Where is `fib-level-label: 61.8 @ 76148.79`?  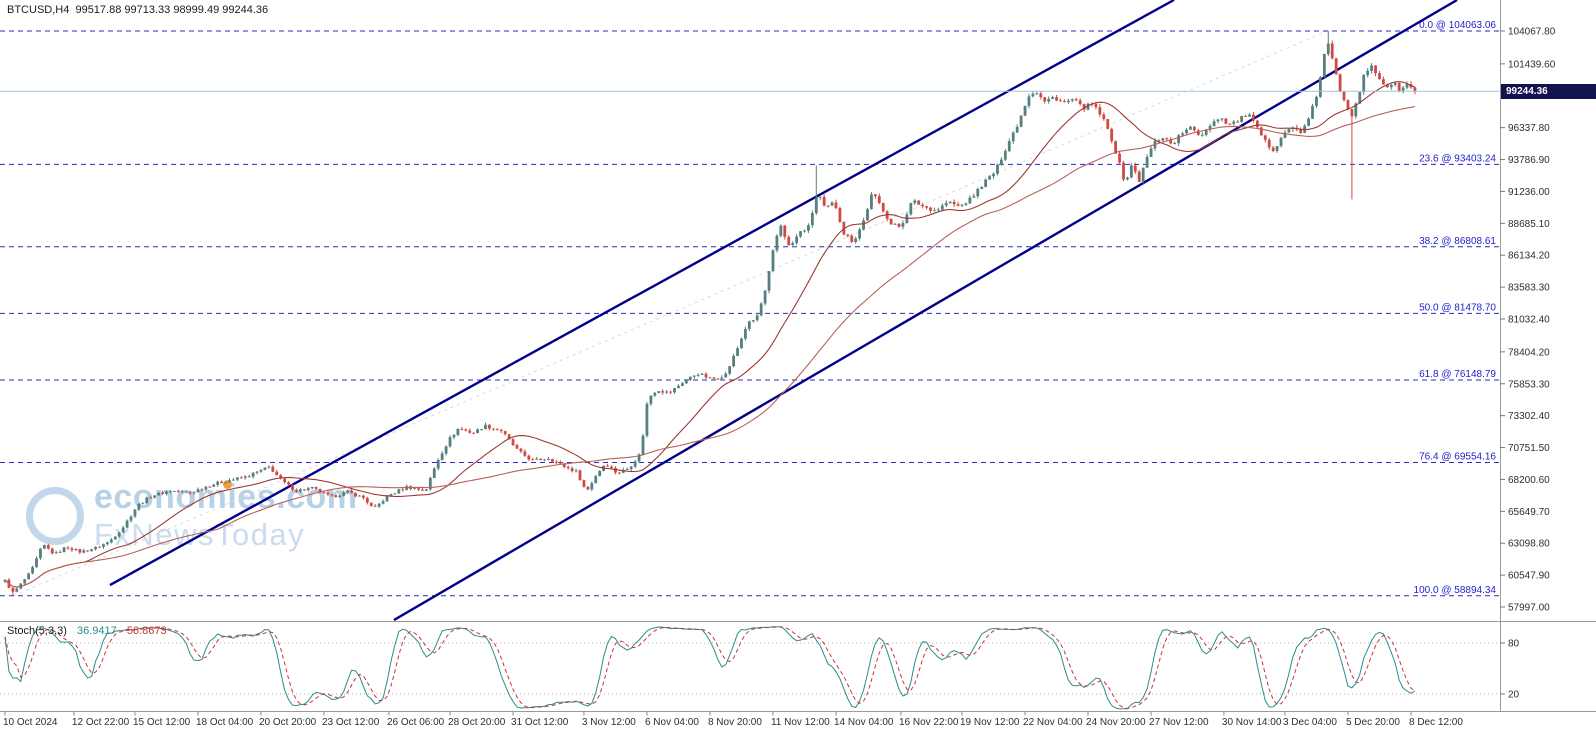
fib-level-label: 61.8 @ 76148.79 is located at coordinates (1457, 374).